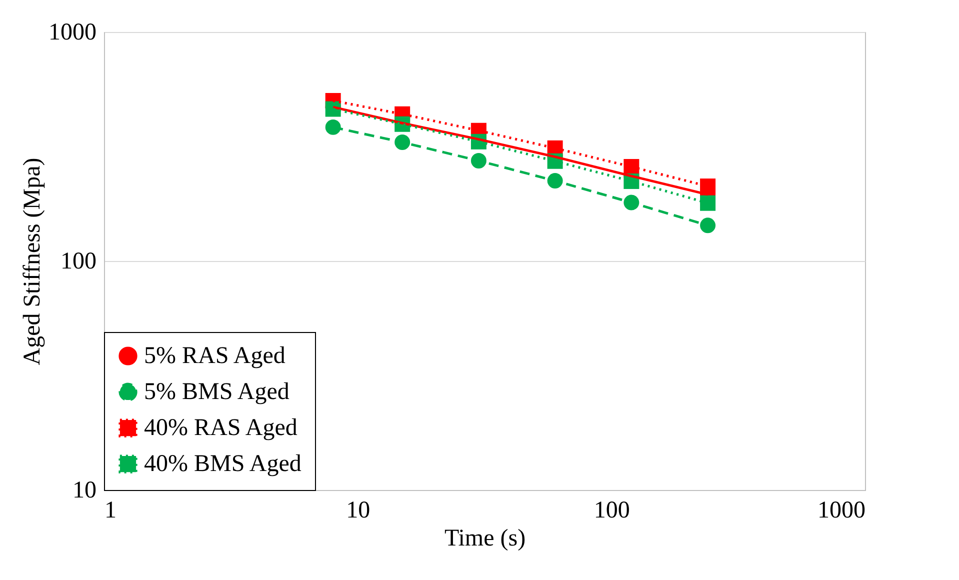 This screenshot has height=580, width=959. What do you see at coordinates (221, 428) in the screenshot?
I see `legend-label: 40% RAS Aged` at bounding box center [221, 428].